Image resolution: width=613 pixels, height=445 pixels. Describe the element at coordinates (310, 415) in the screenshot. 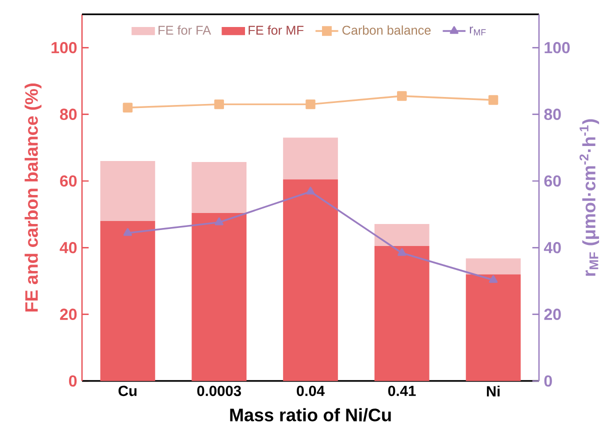

I see `x-axis-title: Mass ratio of Ni/Cu` at that location.